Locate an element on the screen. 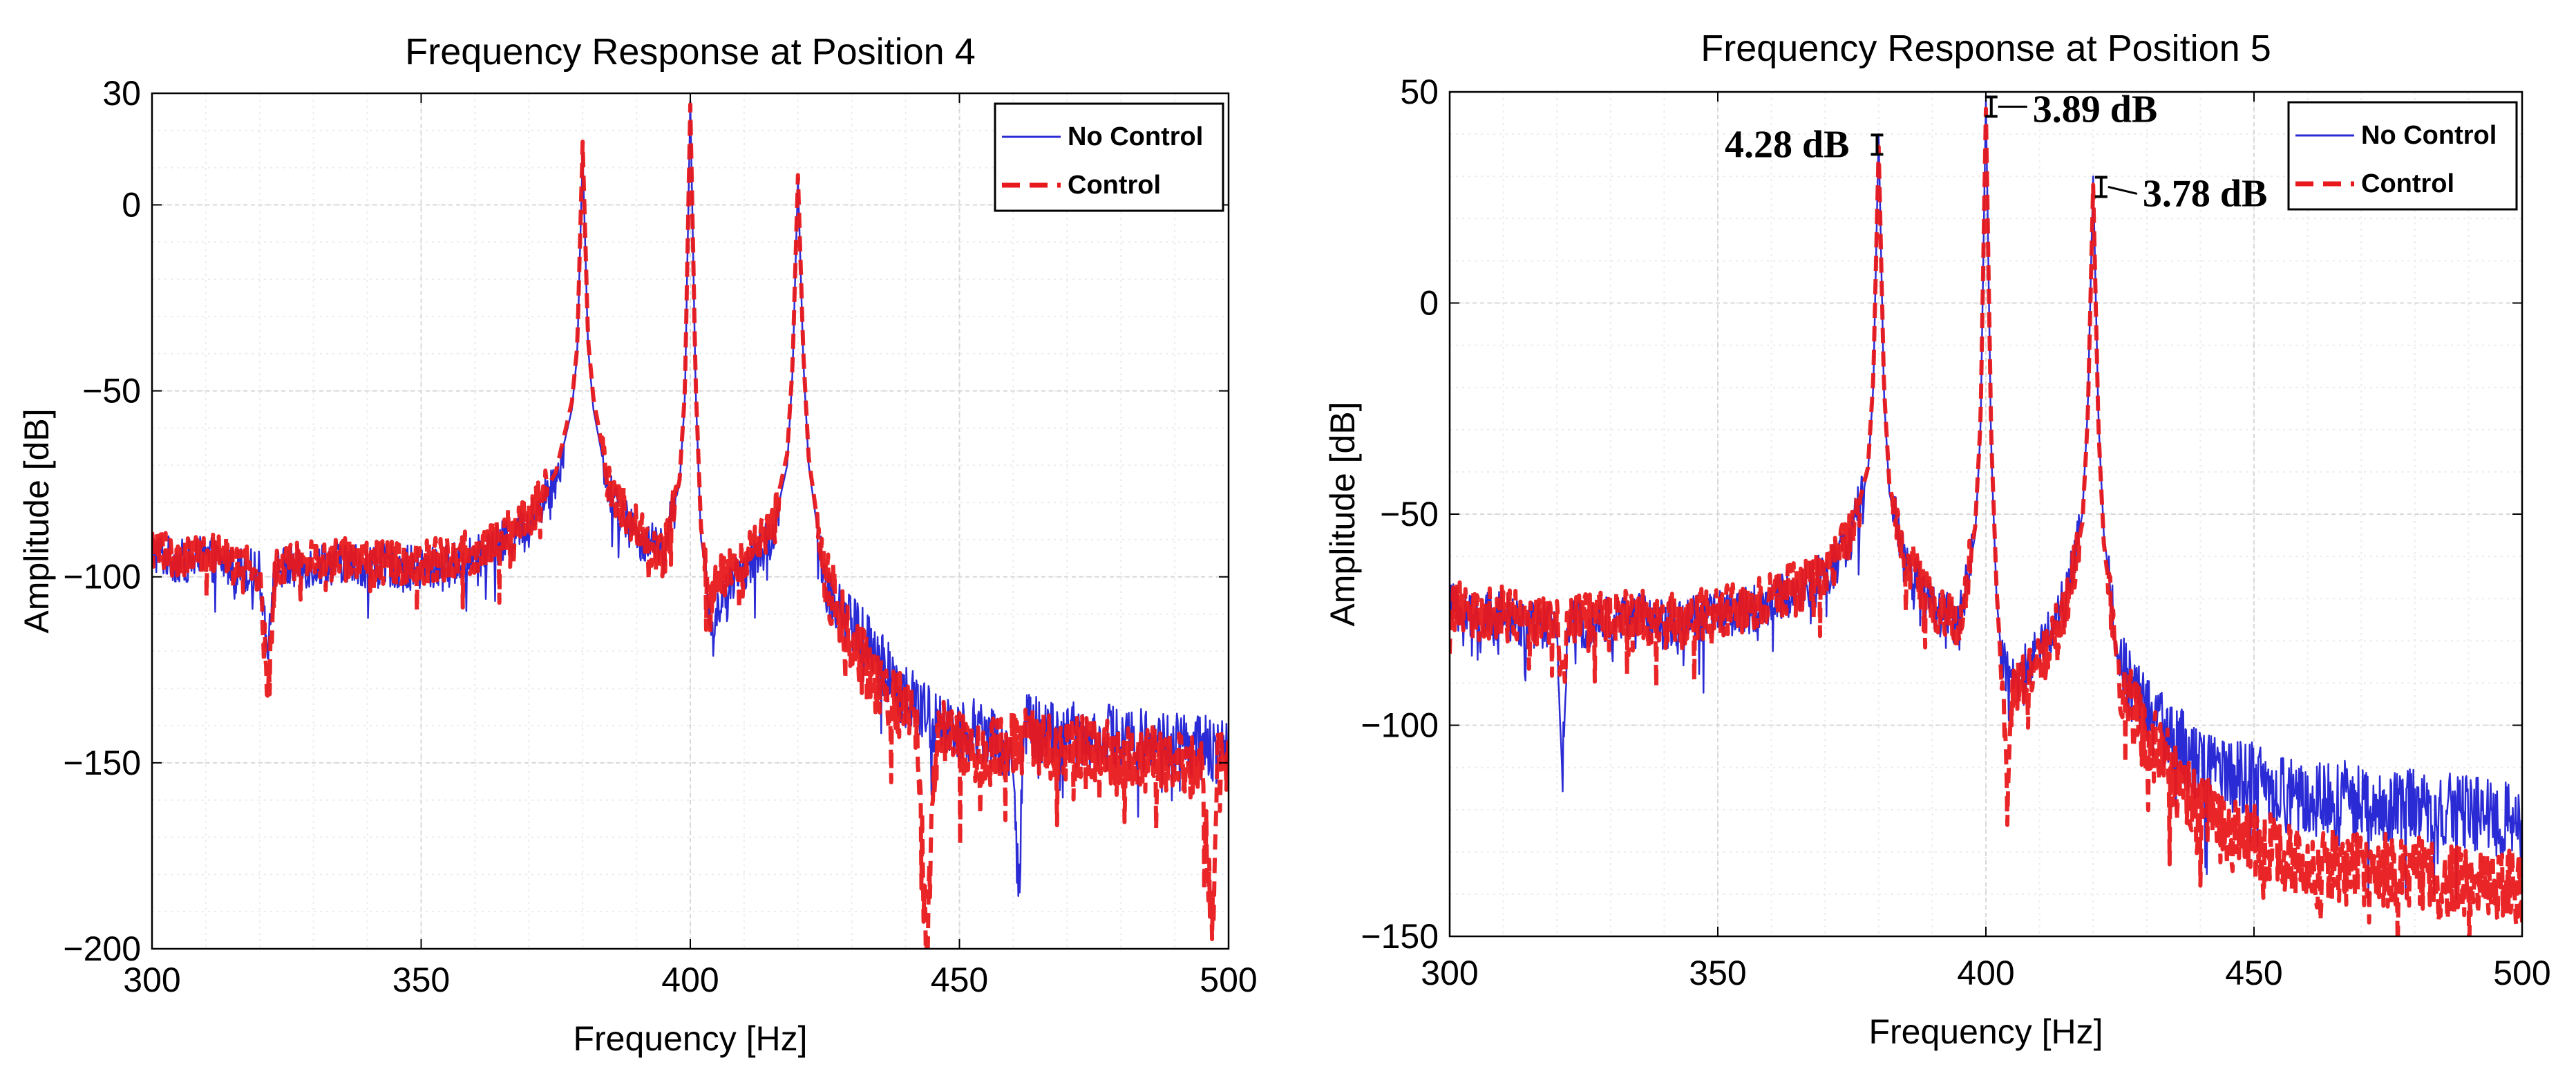  annotation: 4.28 dB is located at coordinates (1804, 144).